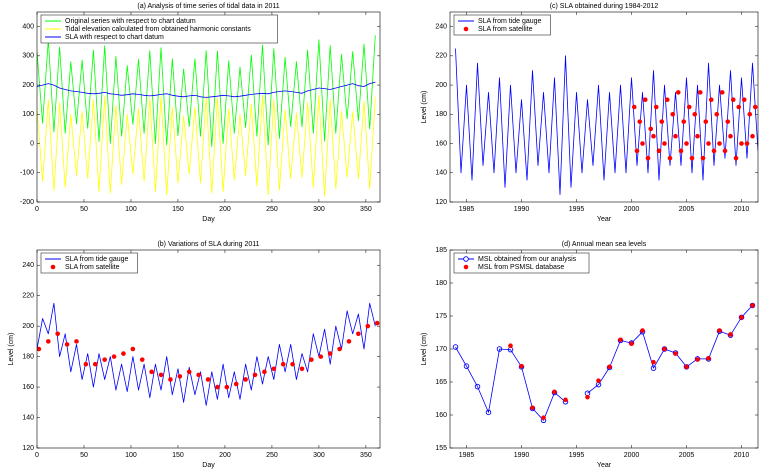 The width and height of the screenshot is (760, 470). Describe the element at coordinates (28, 296) in the screenshot. I see `y-tick-label: 220` at that location.